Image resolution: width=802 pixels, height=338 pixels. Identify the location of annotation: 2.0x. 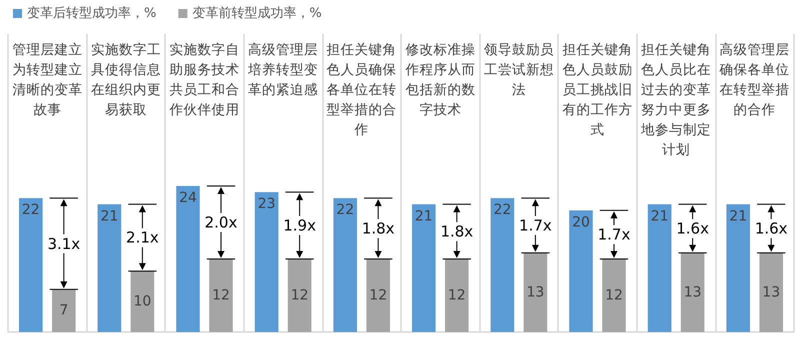
(221, 223).